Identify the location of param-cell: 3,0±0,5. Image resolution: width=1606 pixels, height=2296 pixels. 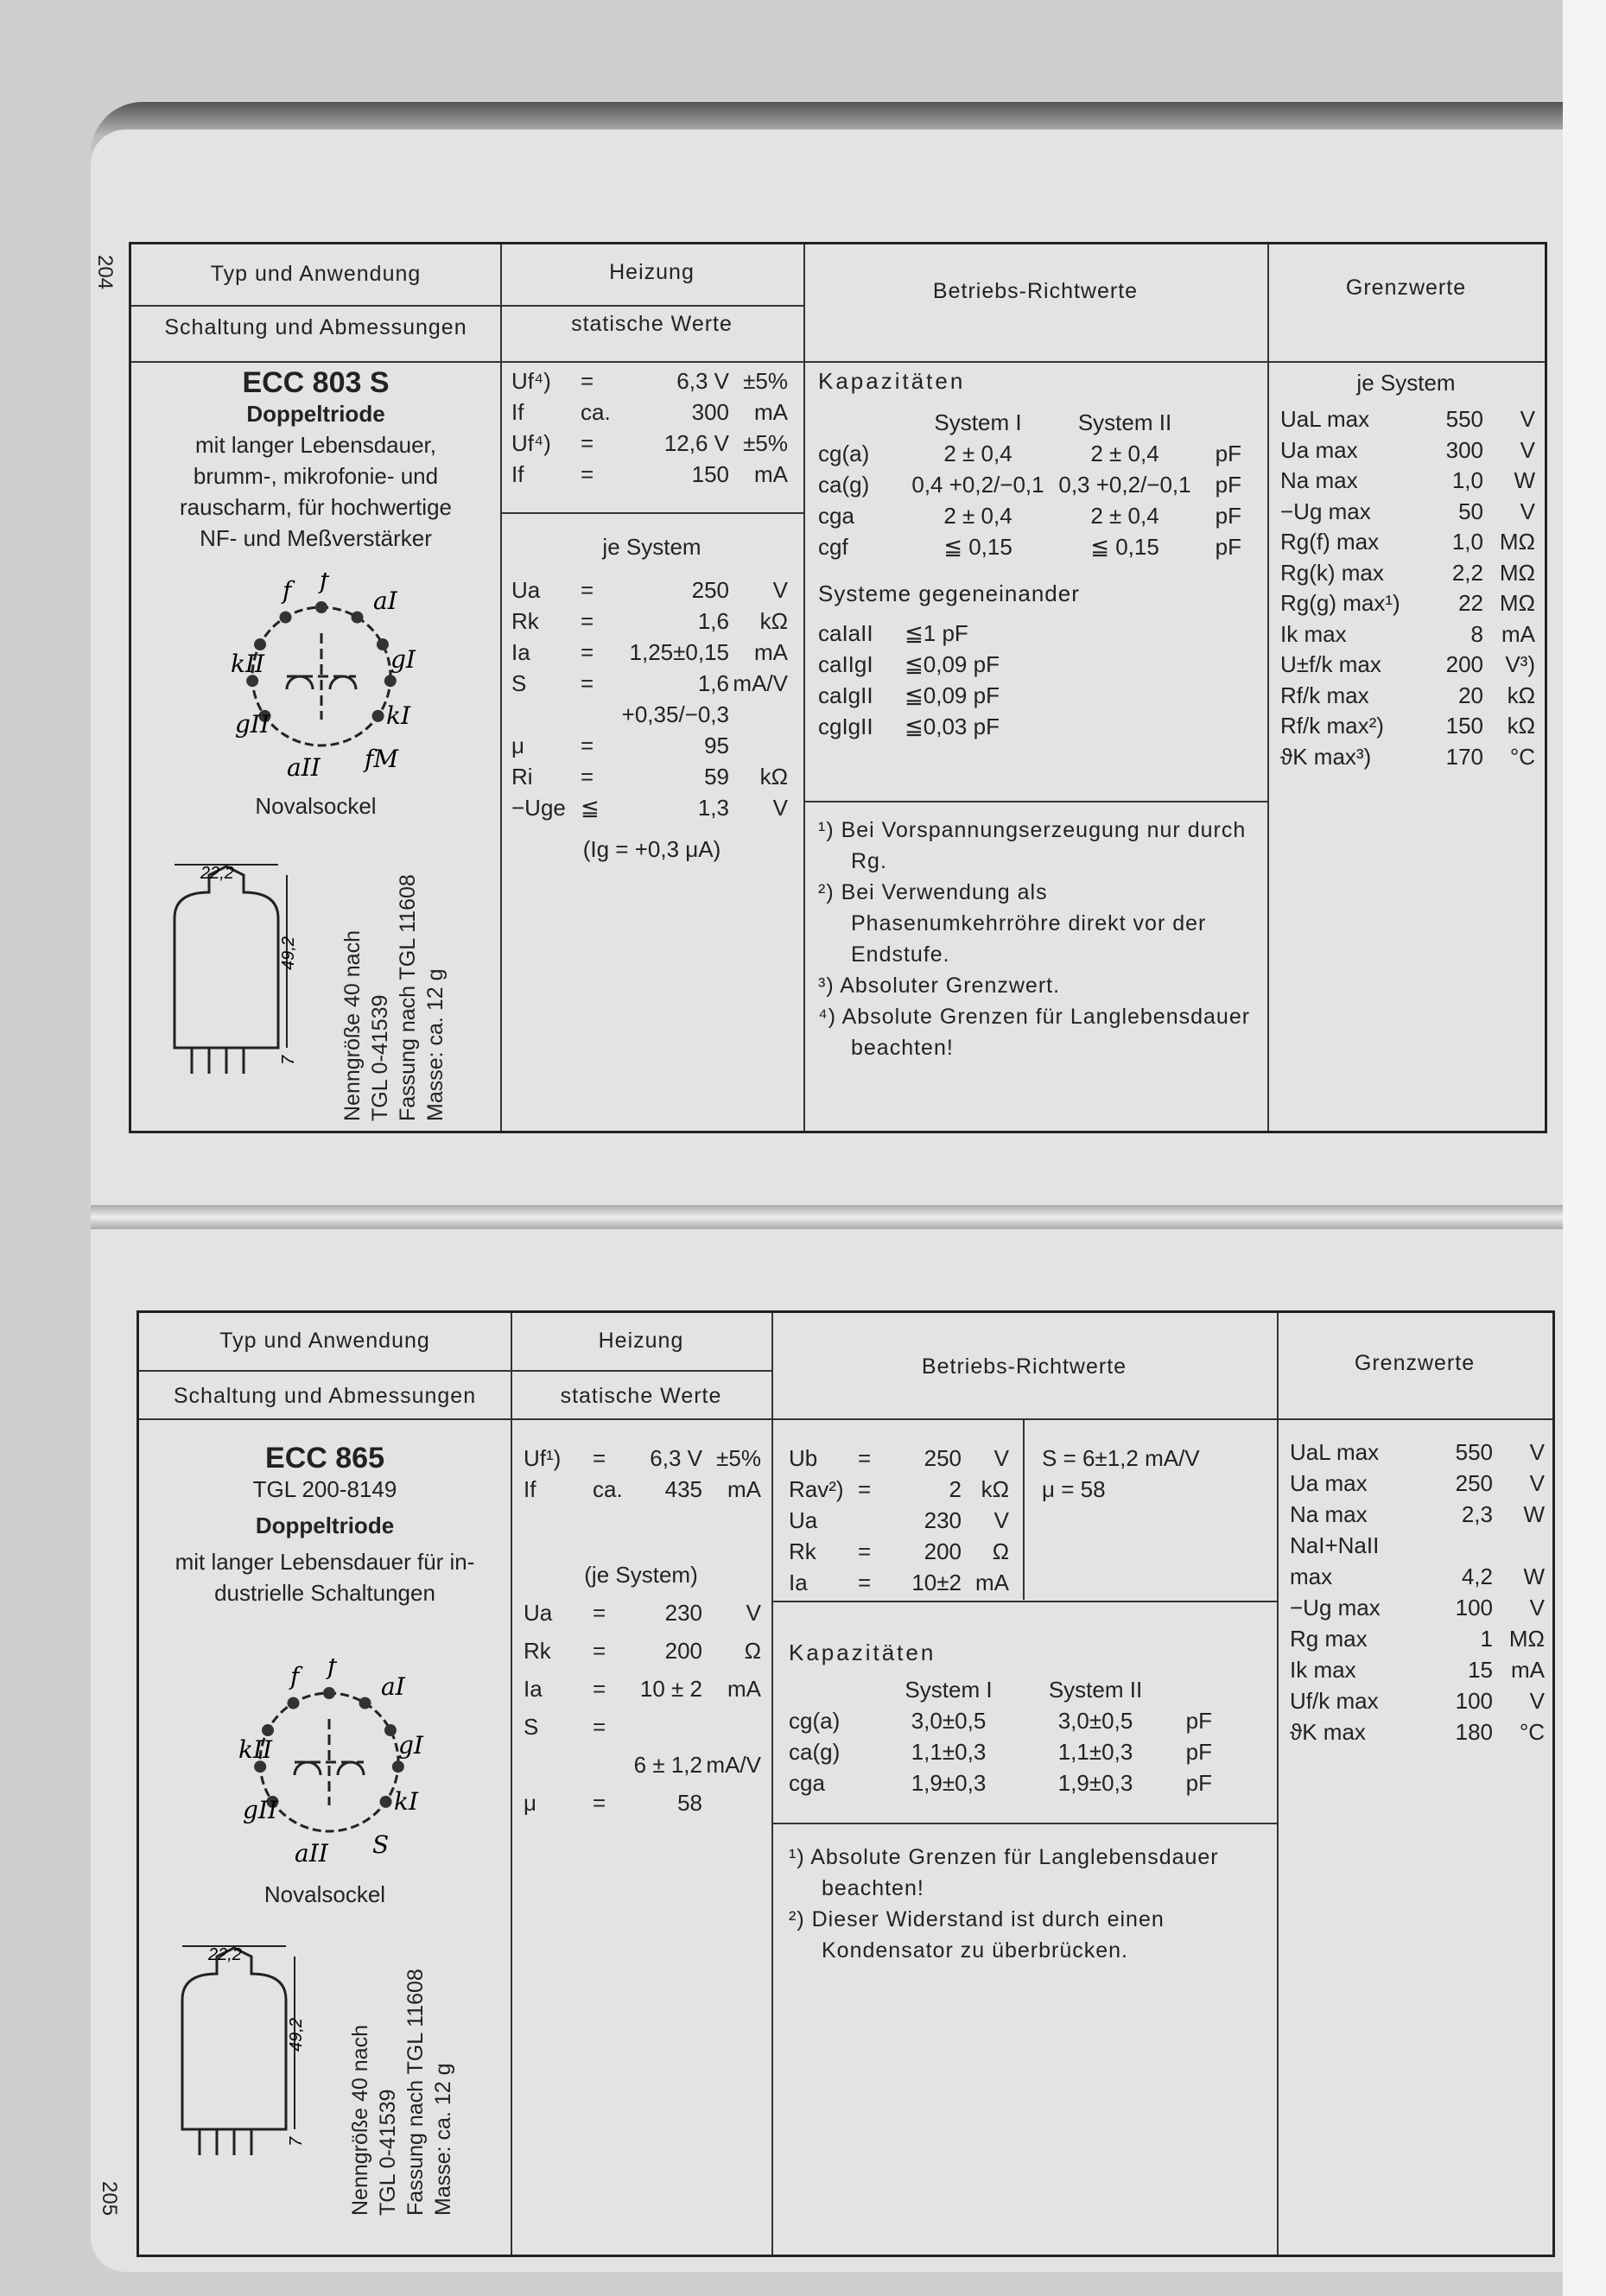
(949, 1721).